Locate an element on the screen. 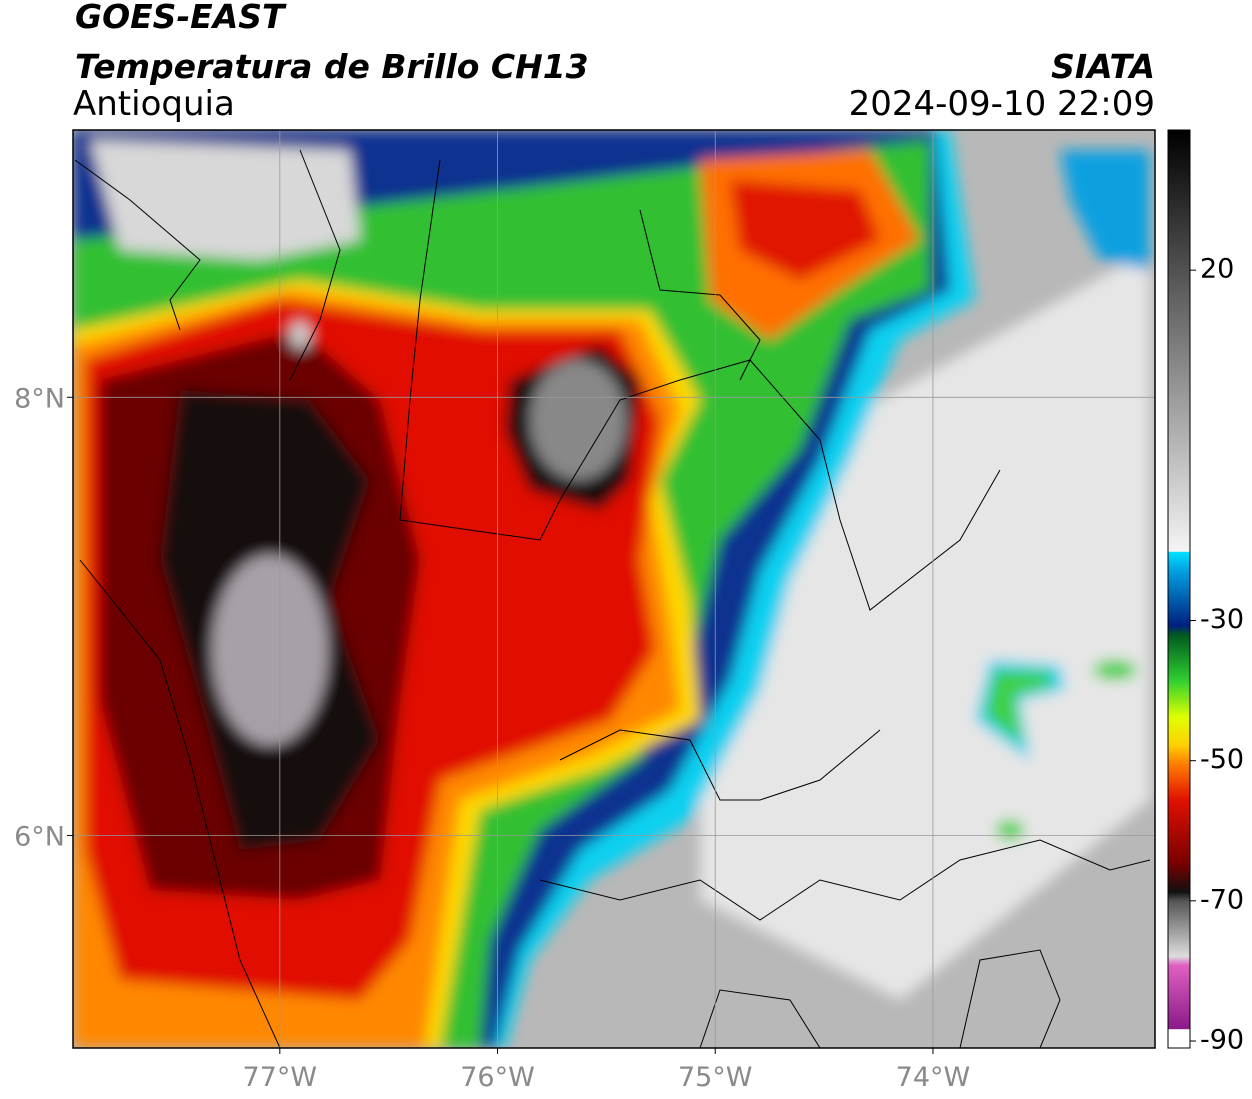 Image resolution: width=1252 pixels, height=1099 pixels. x-tick-label: 75°W is located at coordinates (715, 1077).